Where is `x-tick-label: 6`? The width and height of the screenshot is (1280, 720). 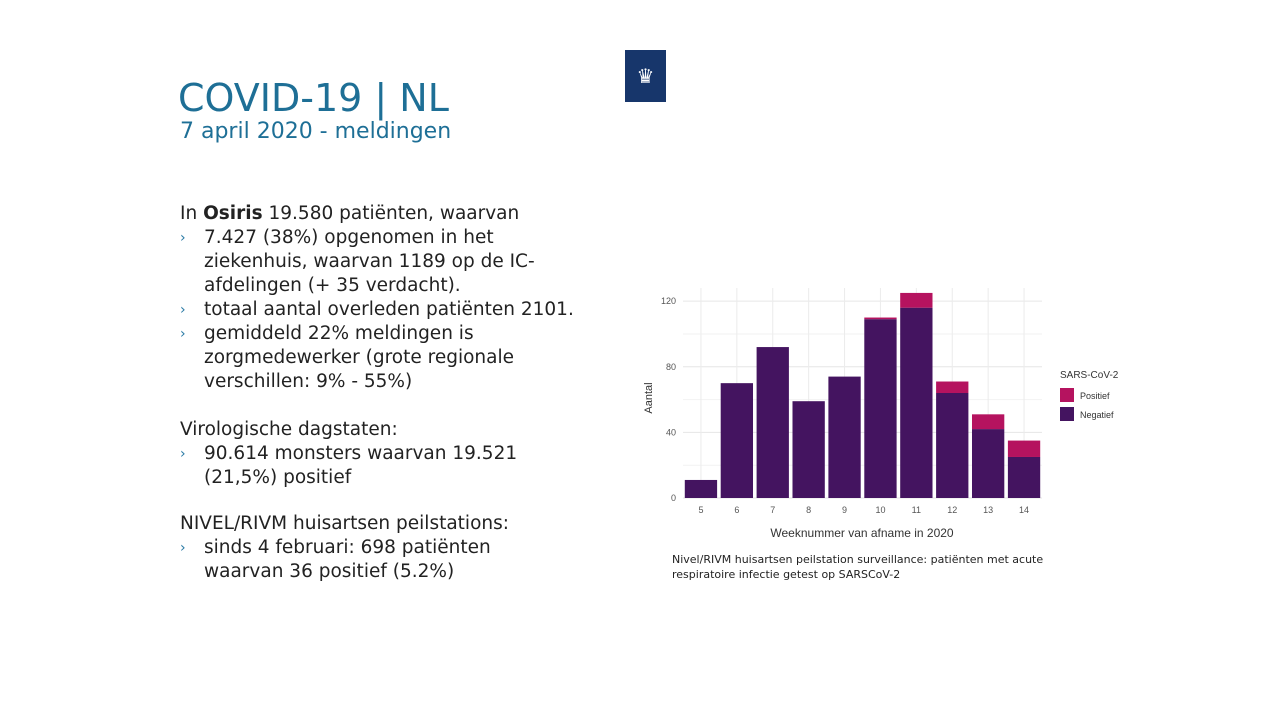 x-tick-label: 6 is located at coordinates (736, 510).